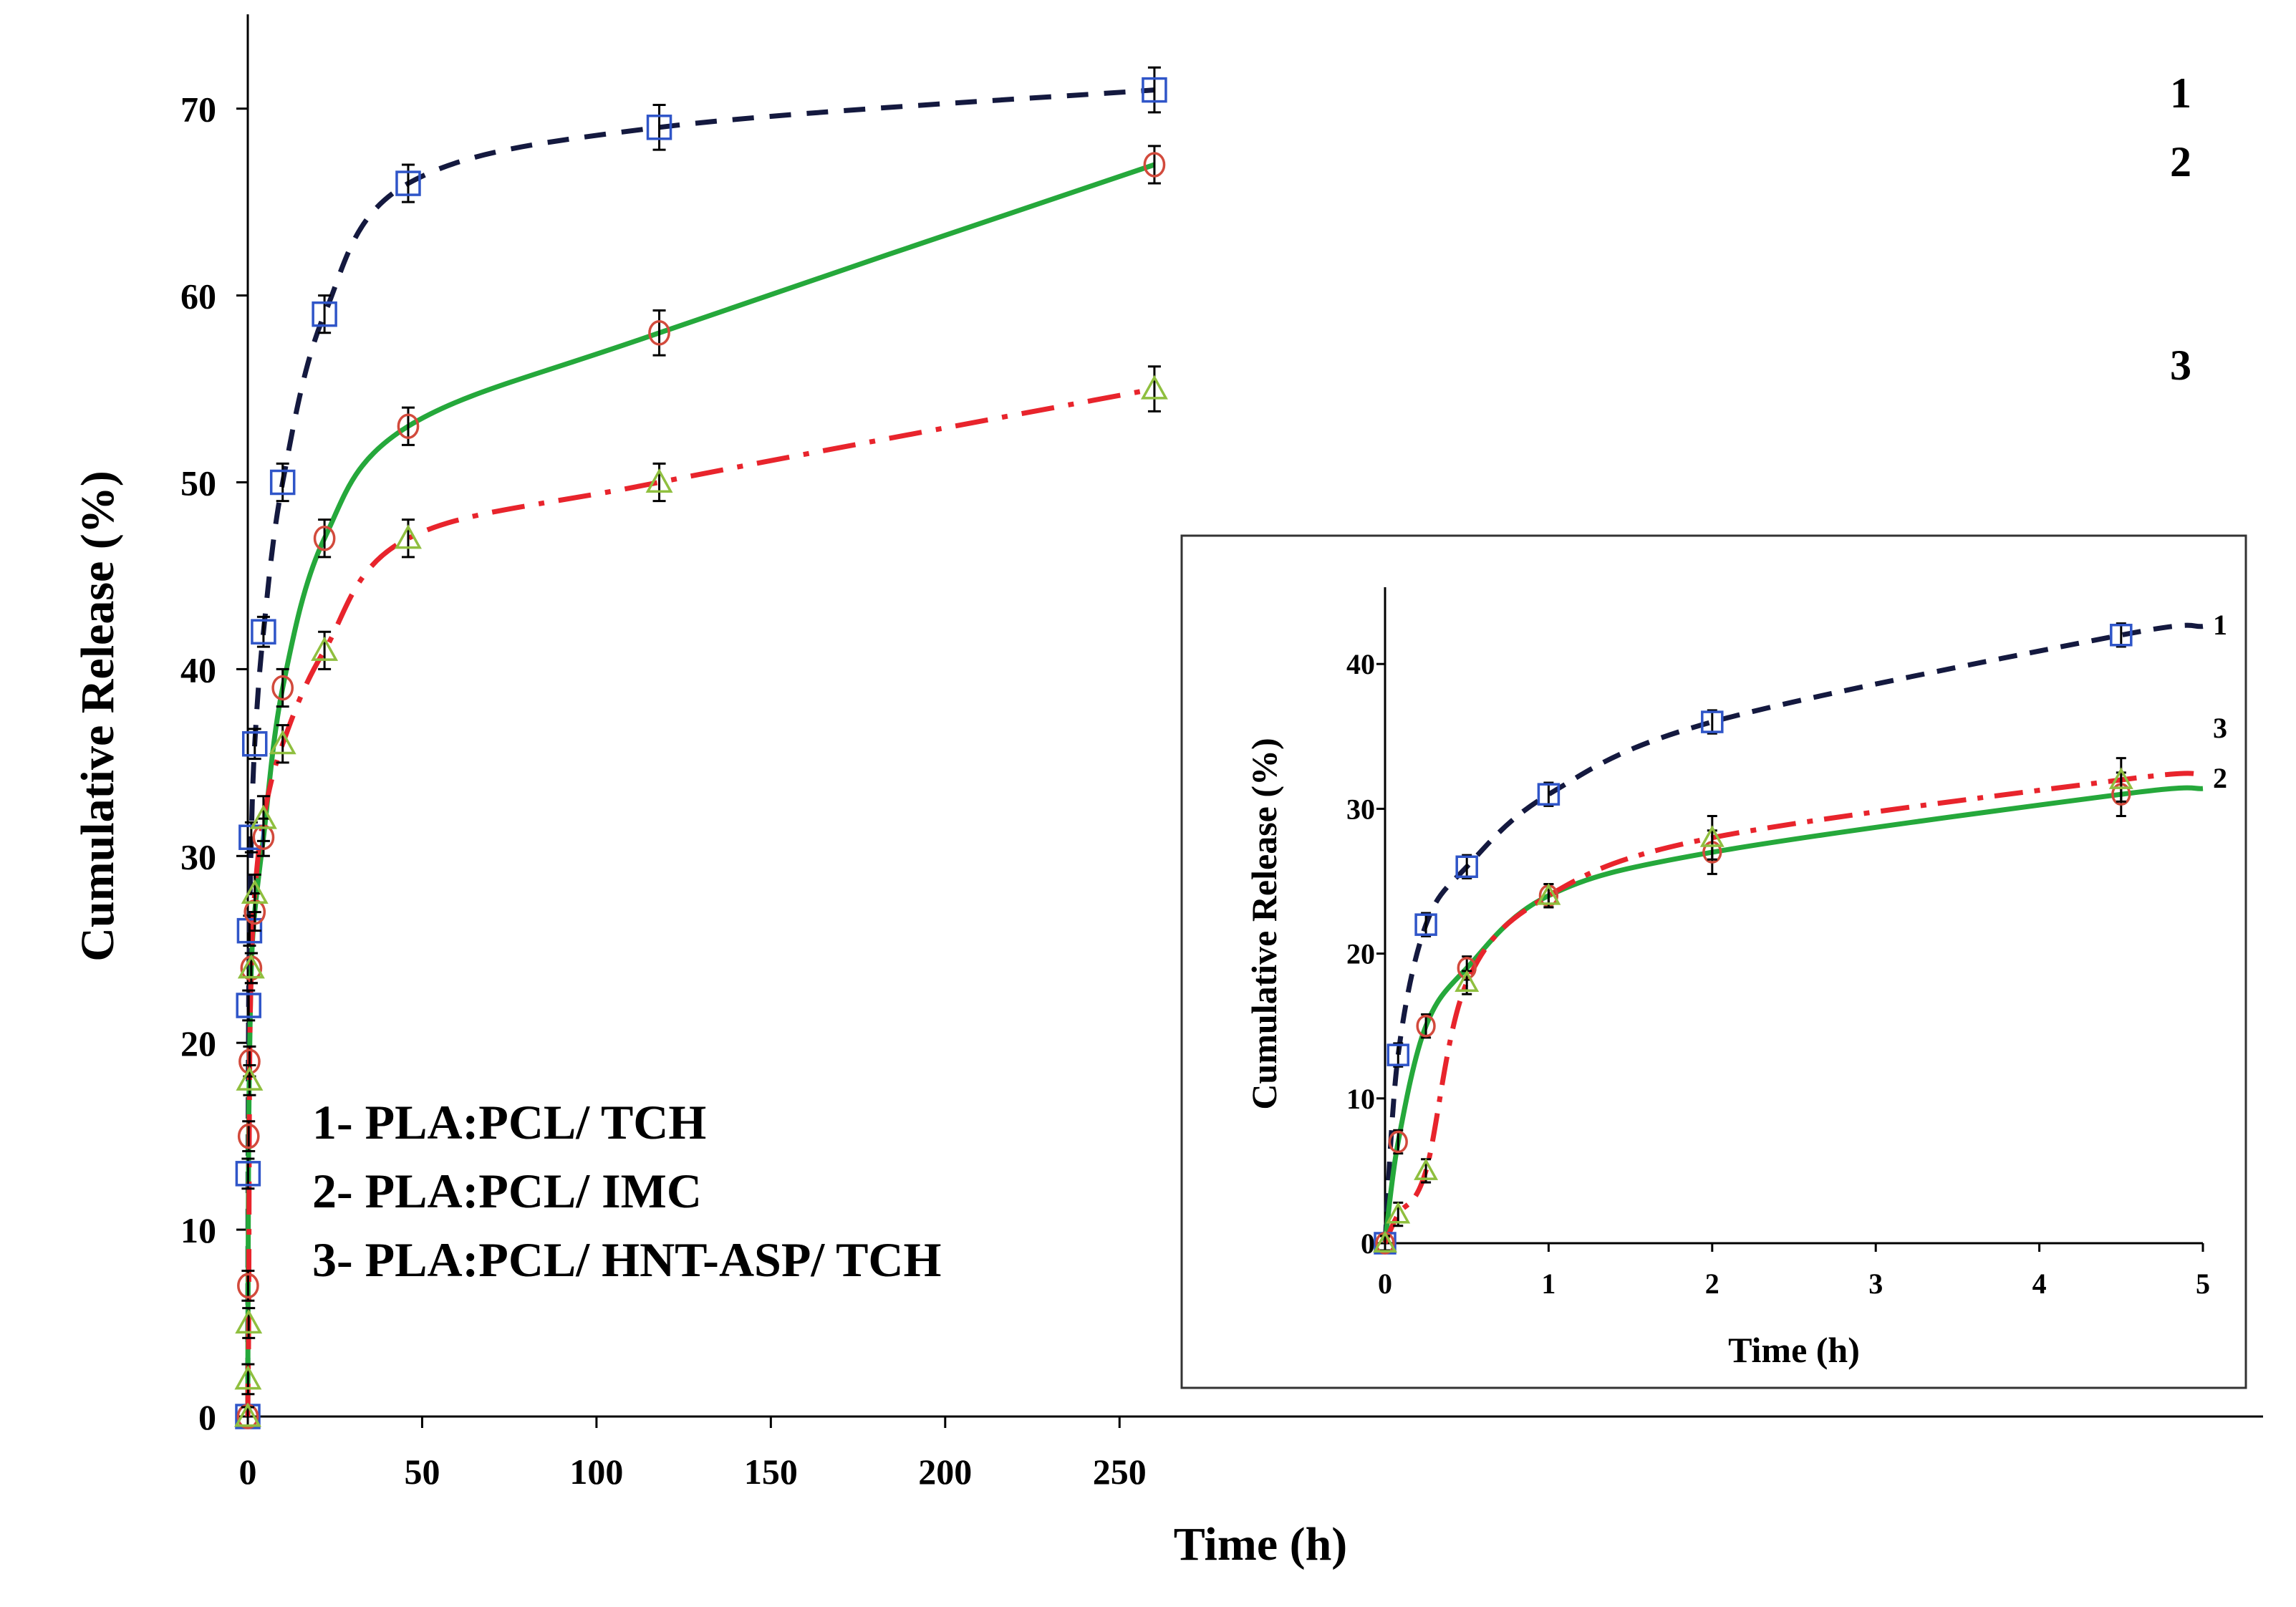  Describe the element at coordinates (1120, 1472) in the screenshot. I see `main-x-tick-label: 250` at that location.